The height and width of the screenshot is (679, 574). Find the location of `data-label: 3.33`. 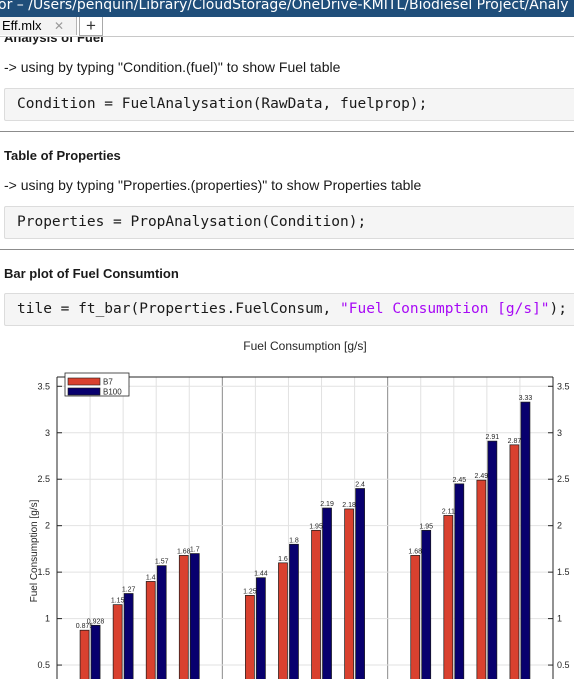

data-label: 3.33 is located at coordinates (526, 398).